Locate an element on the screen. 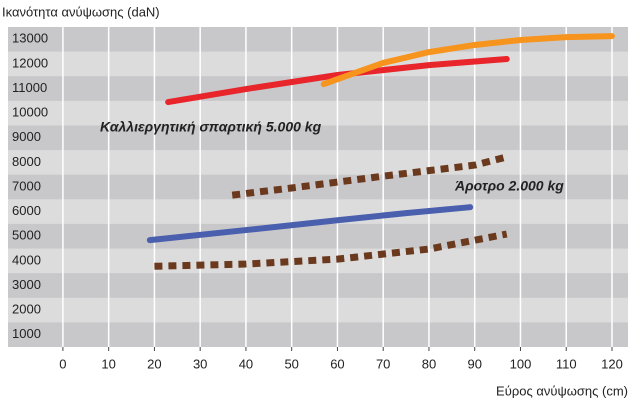  y-tick-label: 8000 is located at coordinates (26, 161).